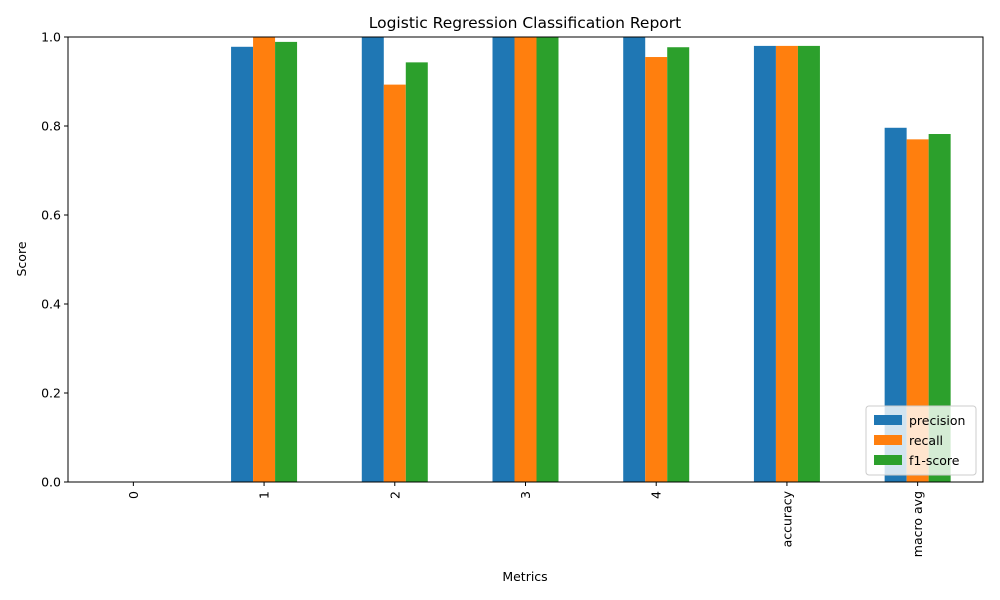 This screenshot has height=600, width=1000. What do you see at coordinates (54, 260) in the screenshot?
I see `y-axis: 0.0 0.2 0.4 0.6 0.8 1.0` at bounding box center [54, 260].